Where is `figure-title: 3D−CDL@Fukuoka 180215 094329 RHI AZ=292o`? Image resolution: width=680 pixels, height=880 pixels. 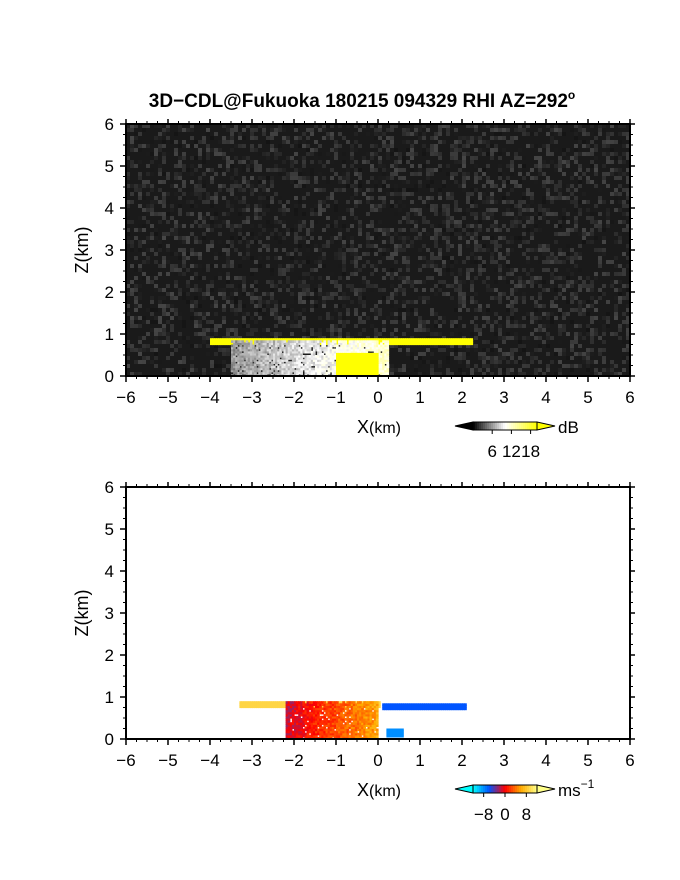
figure-title: 3D−CDL@Fukuoka 180215 094329 RHI AZ=292o is located at coordinates (362, 100).